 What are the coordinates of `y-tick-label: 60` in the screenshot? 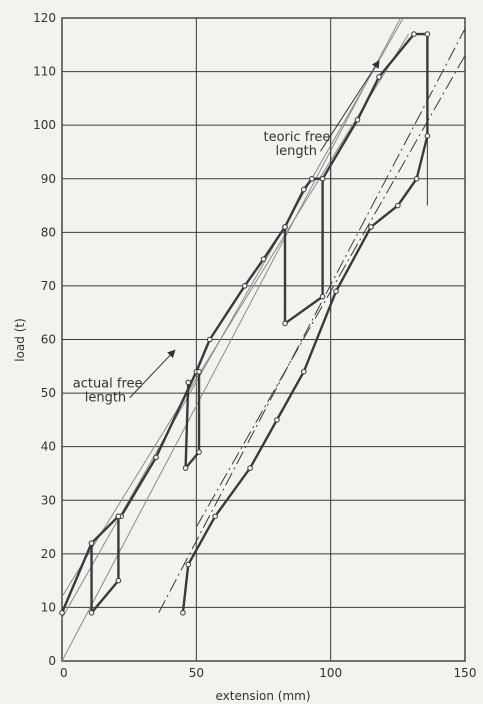 It's located at (48, 340).